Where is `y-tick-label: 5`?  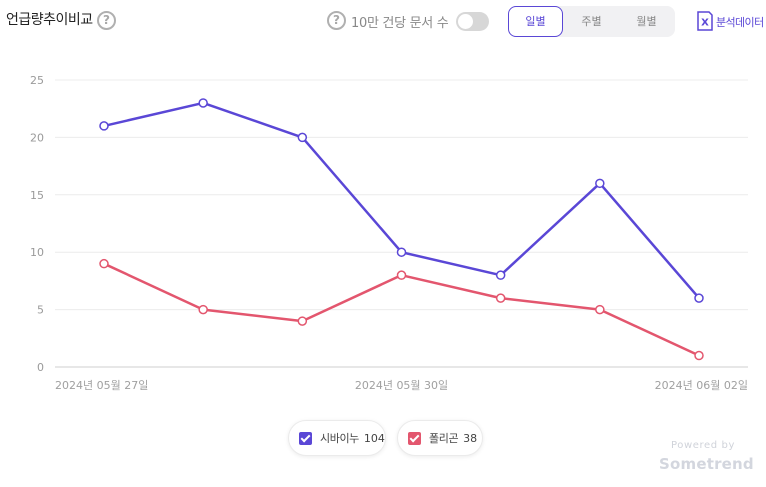
y-tick-label: 5 is located at coordinates (40, 310).